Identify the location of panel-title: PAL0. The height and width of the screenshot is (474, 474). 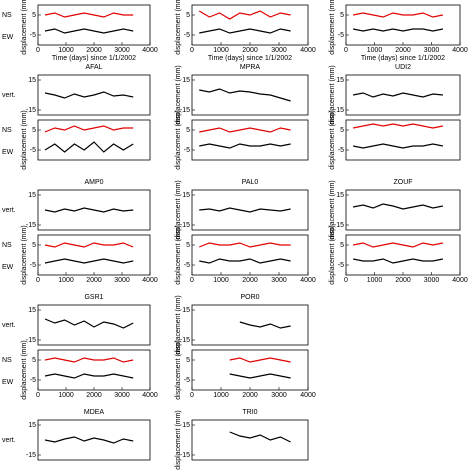
(250, 182).